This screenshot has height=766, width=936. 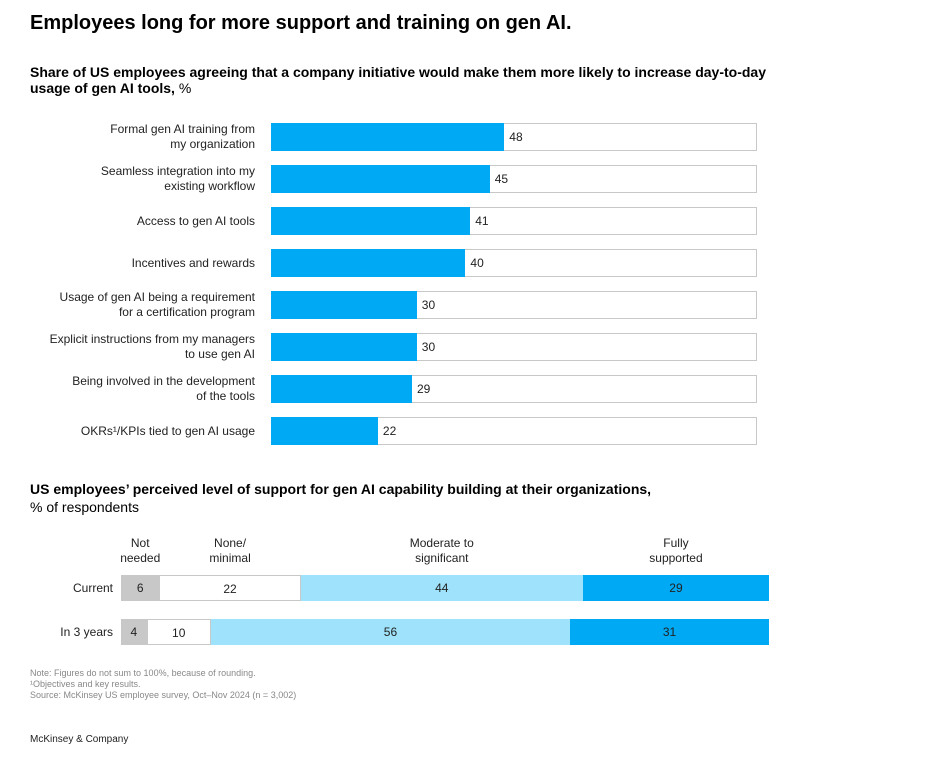 What do you see at coordinates (195, 220) in the screenshot?
I see `bar-label-line: Access to gen AI tools` at bounding box center [195, 220].